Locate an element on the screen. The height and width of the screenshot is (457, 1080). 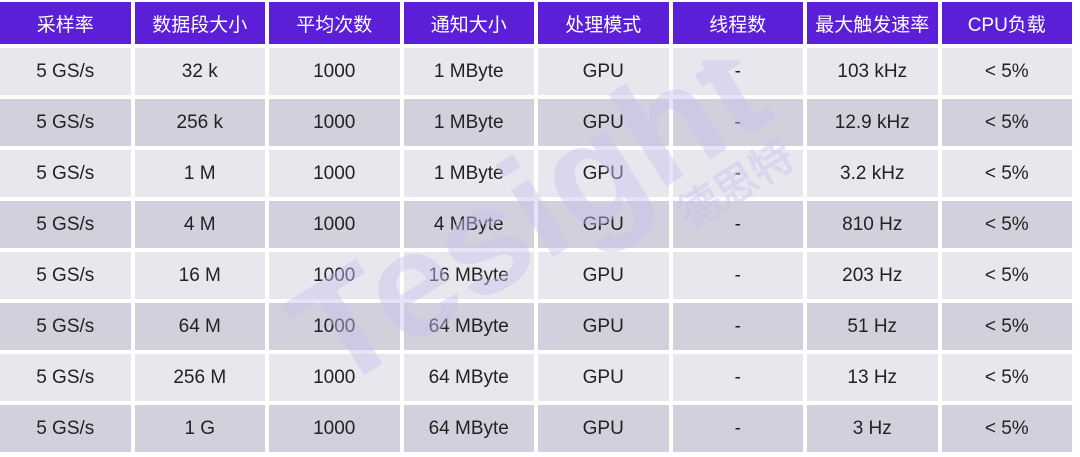
cell-max-trigger-rate: 51 Hz is located at coordinates (872, 326).